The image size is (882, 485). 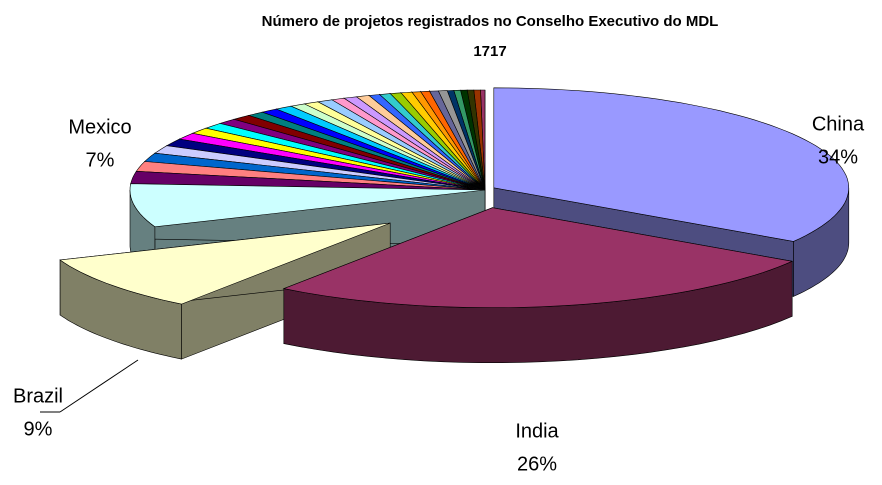 What do you see at coordinates (38, 396) in the screenshot?
I see `slice-label: Brazil` at bounding box center [38, 396].